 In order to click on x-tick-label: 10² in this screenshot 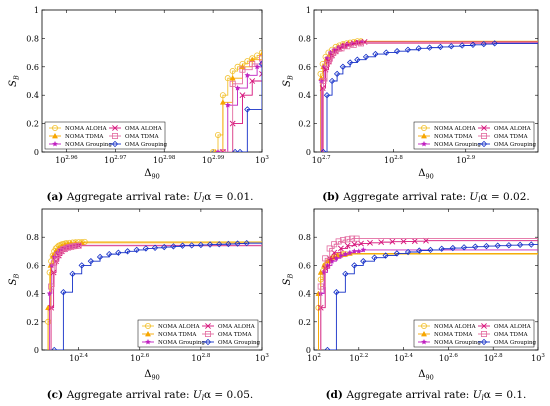, I will do `click(314, 358)`.